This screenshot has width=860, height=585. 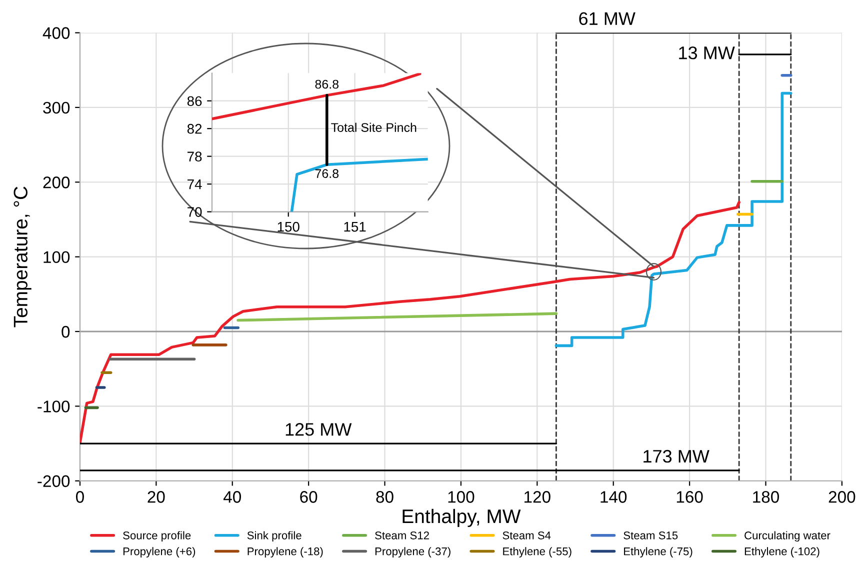 I want to click on legend-label: Ethylene (-55), so click(x=537, y=552).